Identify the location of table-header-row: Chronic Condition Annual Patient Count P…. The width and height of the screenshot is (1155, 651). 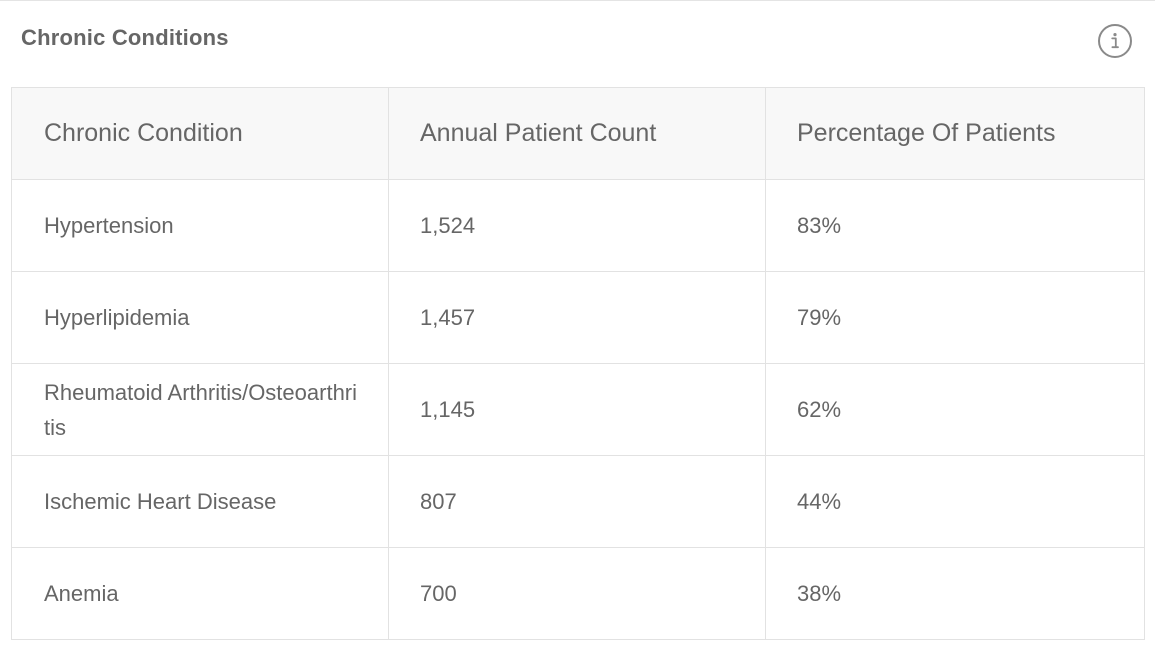
(578, 133).